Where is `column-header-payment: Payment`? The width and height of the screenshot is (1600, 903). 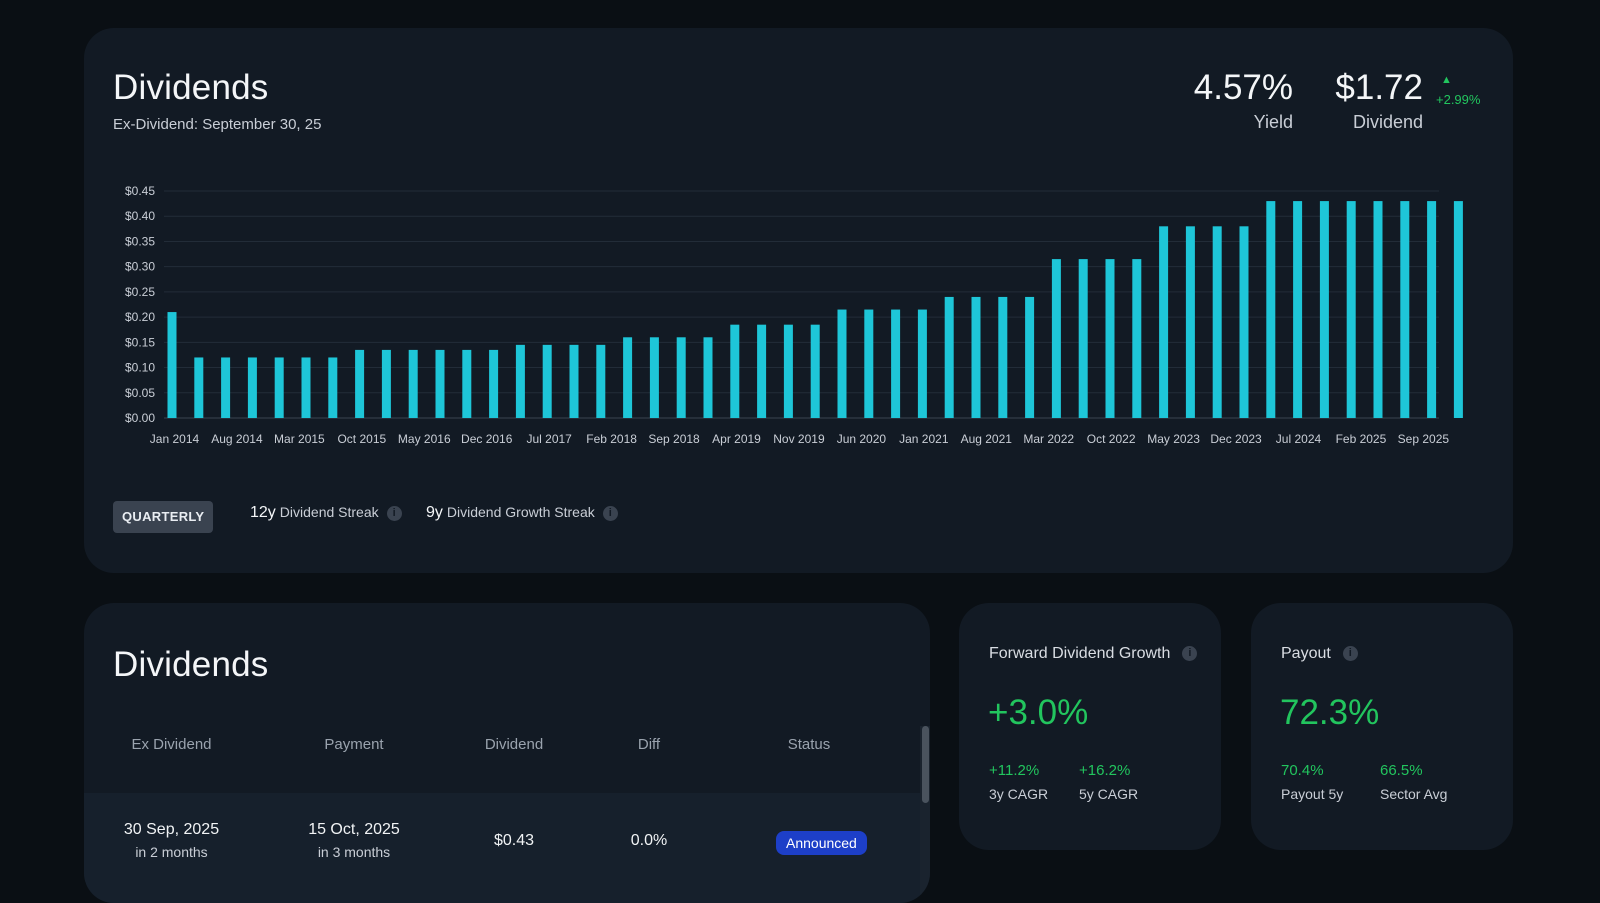
column-header-payment: Payment is located at coordinates (354, 744).